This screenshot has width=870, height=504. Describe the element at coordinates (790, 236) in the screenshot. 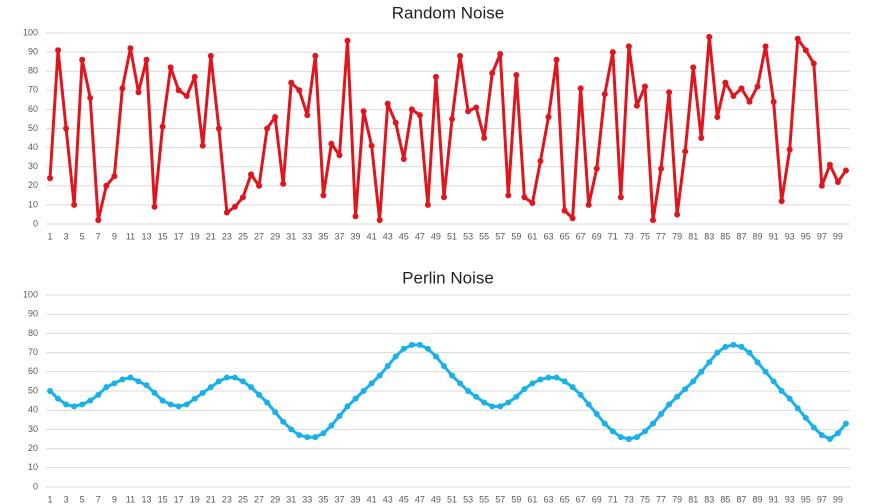

I see `x-tick-label: 93` at that location.